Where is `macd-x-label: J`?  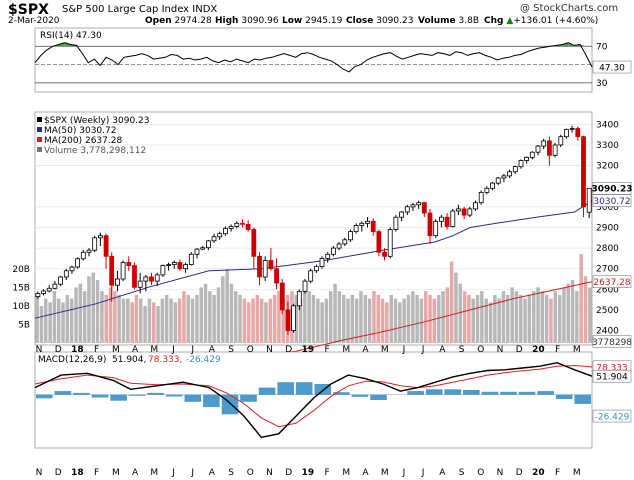 macd-x-label: J is located at coordinates (173, 473).